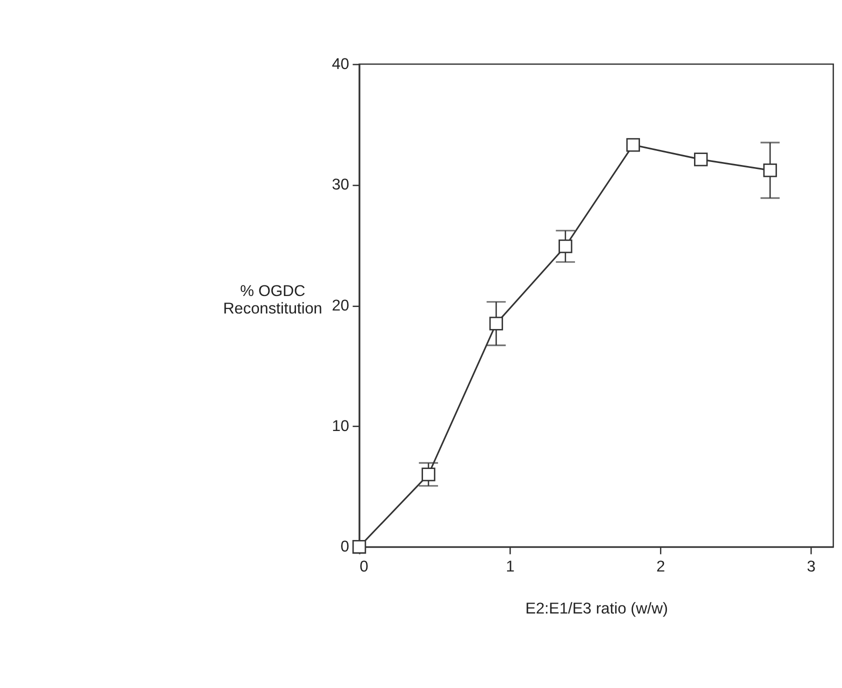  I want to click on y-tick-label: 0, so click(345, 547).